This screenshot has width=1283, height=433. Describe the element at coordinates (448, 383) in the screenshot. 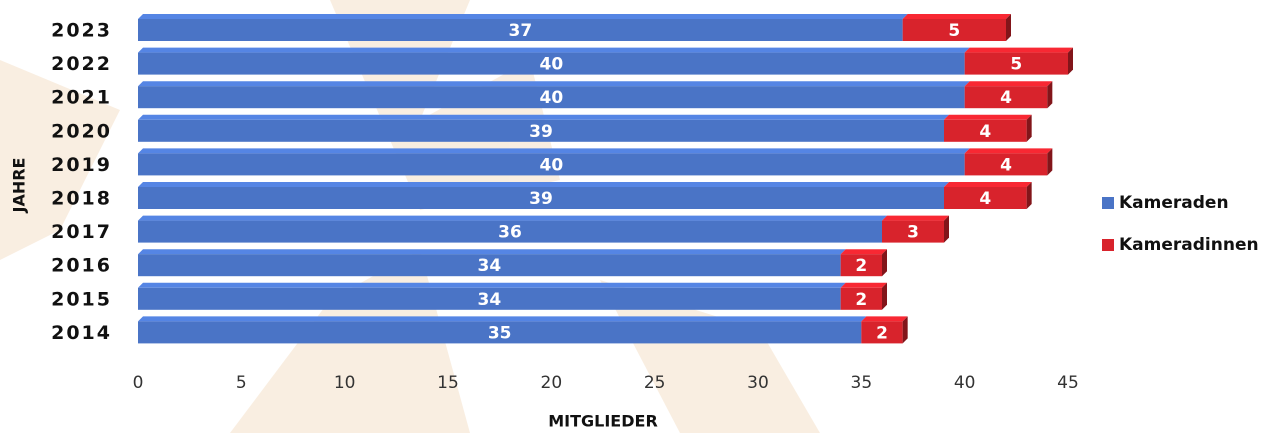

I see `x-tick-label: 15` at that location.